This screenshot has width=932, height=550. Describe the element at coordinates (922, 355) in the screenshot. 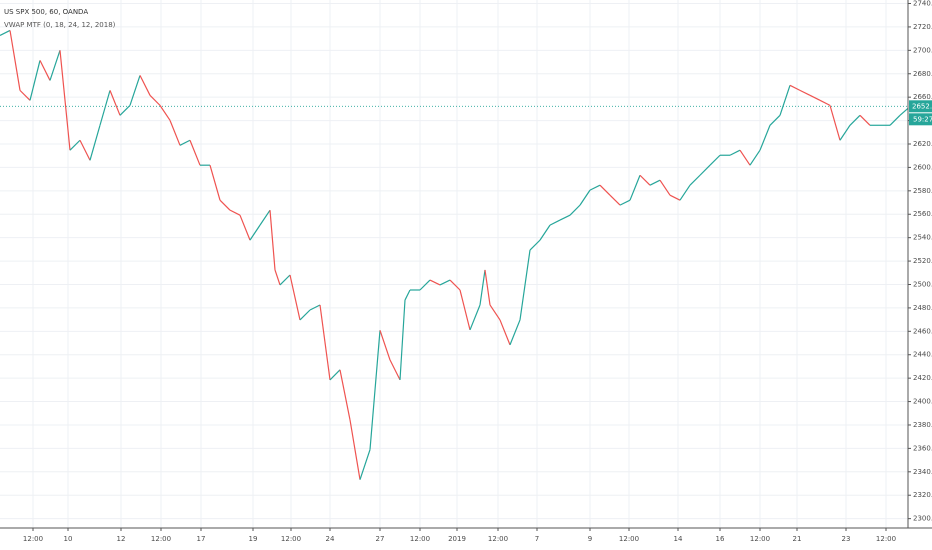

I see `y-tick-label: 2440.0` at that location.